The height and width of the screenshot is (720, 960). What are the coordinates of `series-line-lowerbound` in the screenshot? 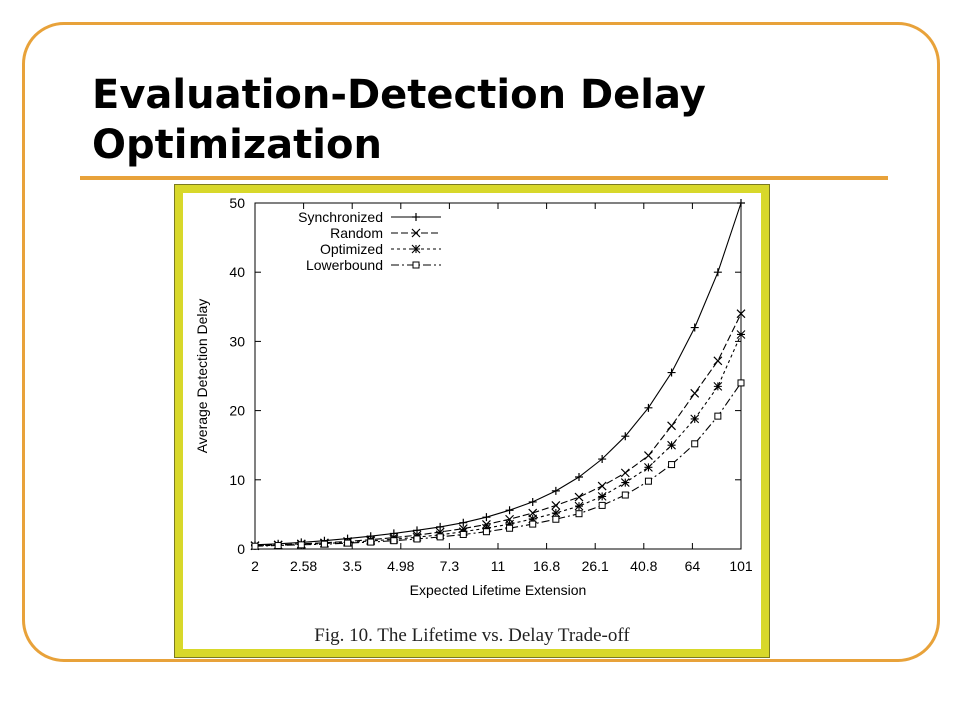 It's located at (498, 464).